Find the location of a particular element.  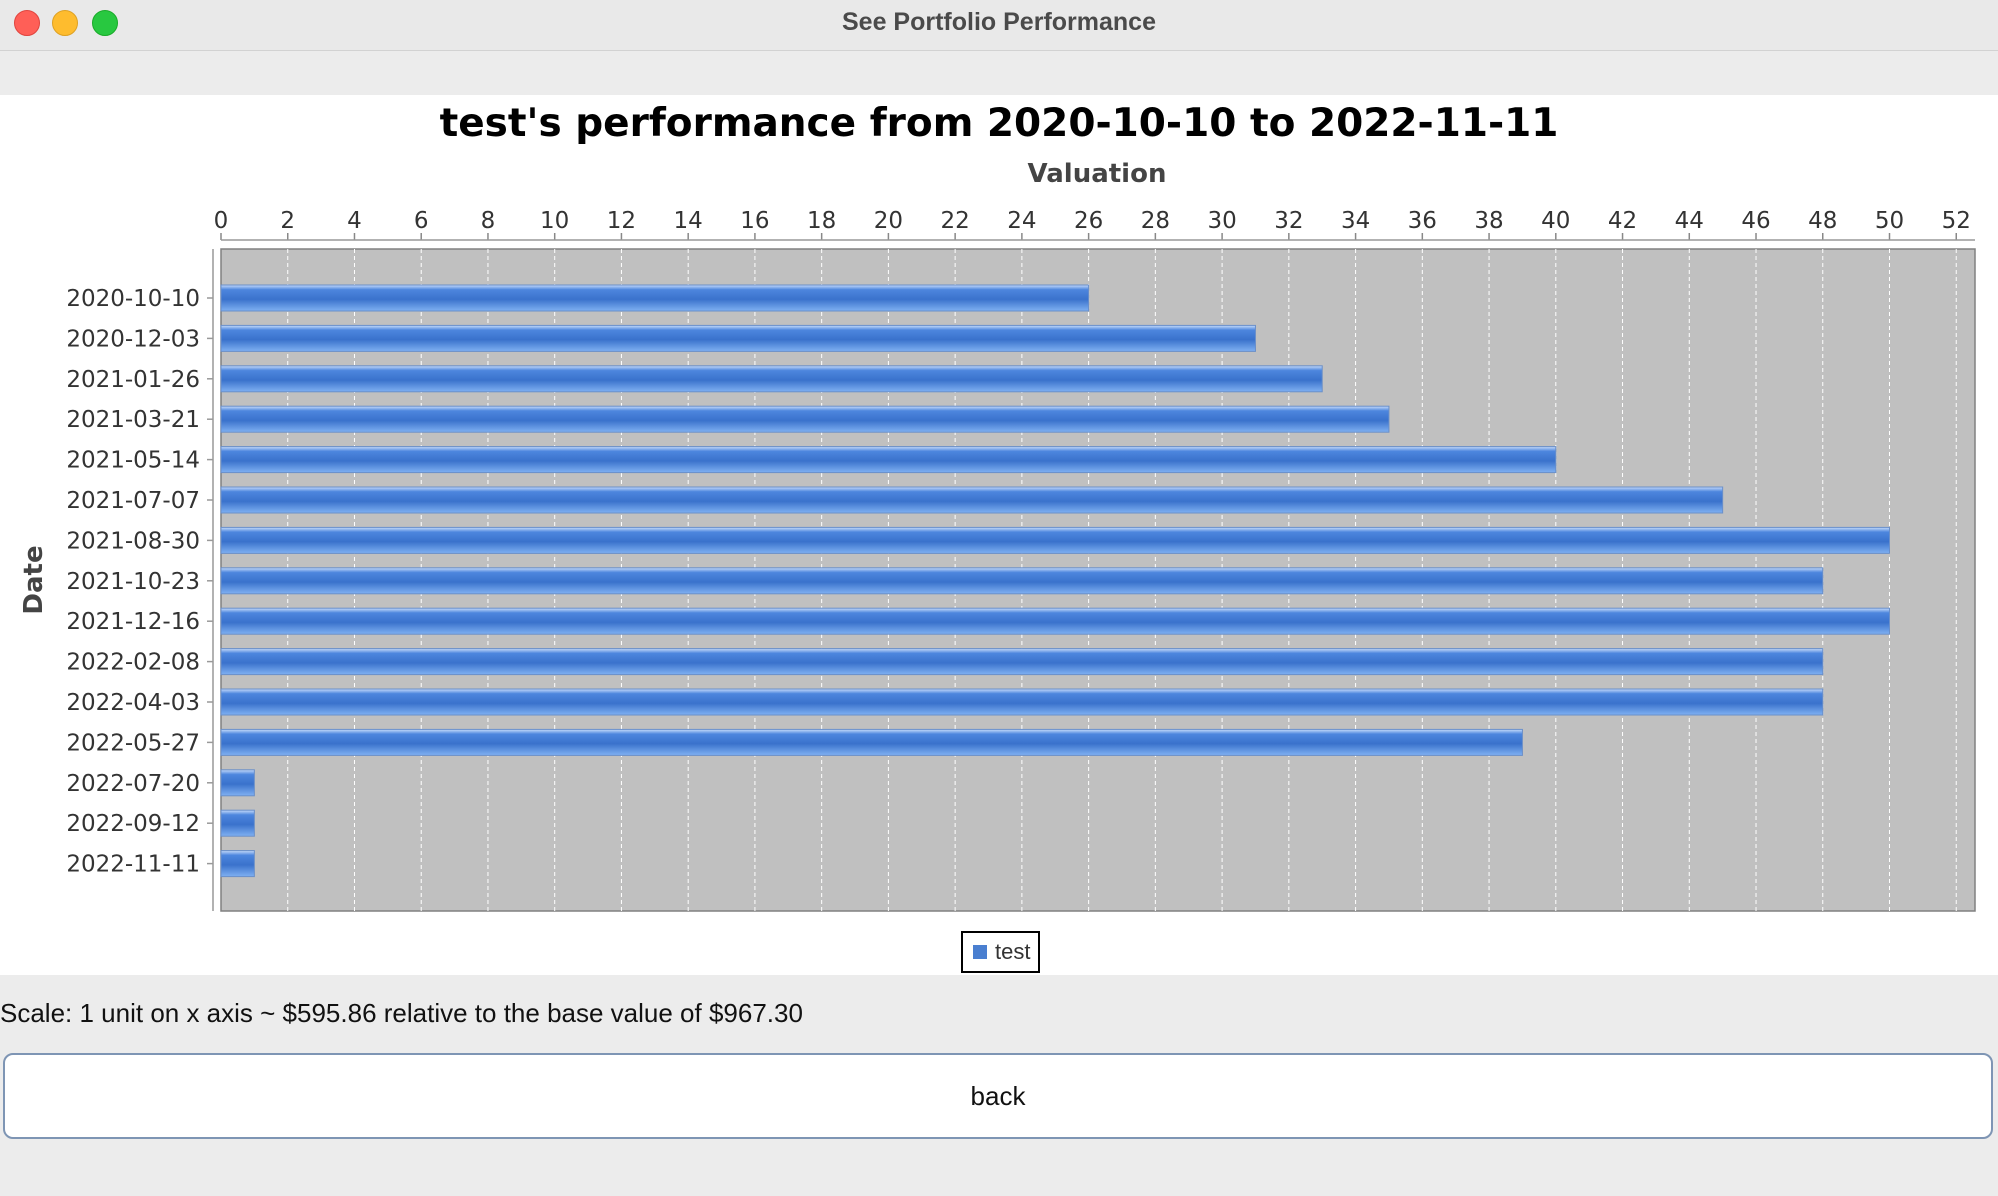

x-axis-label: Valuation is located at coordinates (1097, 174).